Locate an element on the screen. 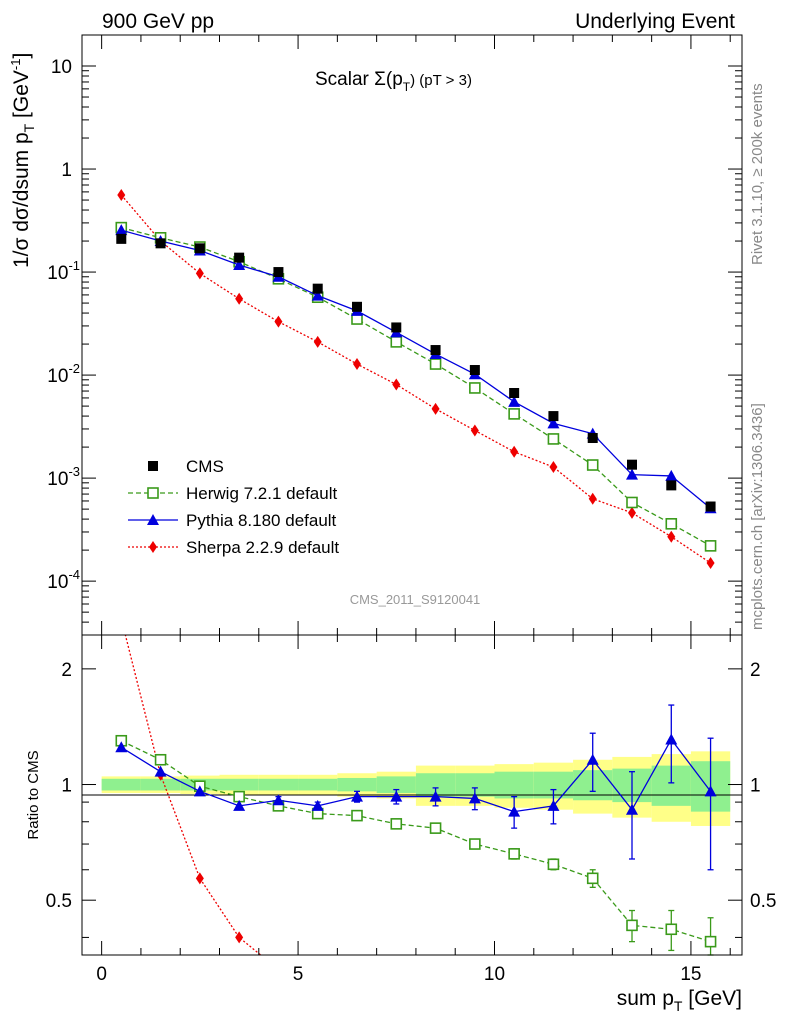  main-ylabel-sup: -1 is located at coordinates (15, 65).